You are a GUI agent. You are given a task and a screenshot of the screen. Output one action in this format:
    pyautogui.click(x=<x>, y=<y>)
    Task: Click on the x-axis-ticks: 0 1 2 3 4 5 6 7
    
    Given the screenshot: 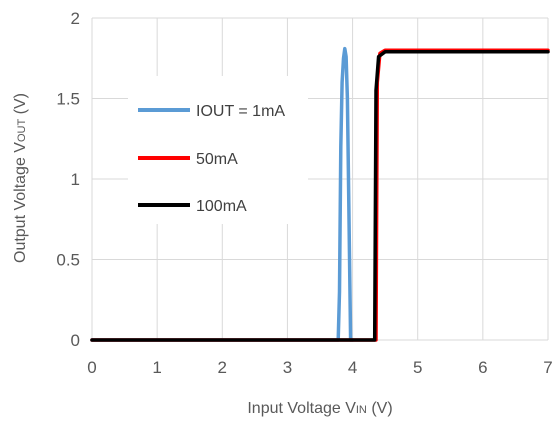 What is the action you would take?
    pyautogui.click(x=319, y=367)
    